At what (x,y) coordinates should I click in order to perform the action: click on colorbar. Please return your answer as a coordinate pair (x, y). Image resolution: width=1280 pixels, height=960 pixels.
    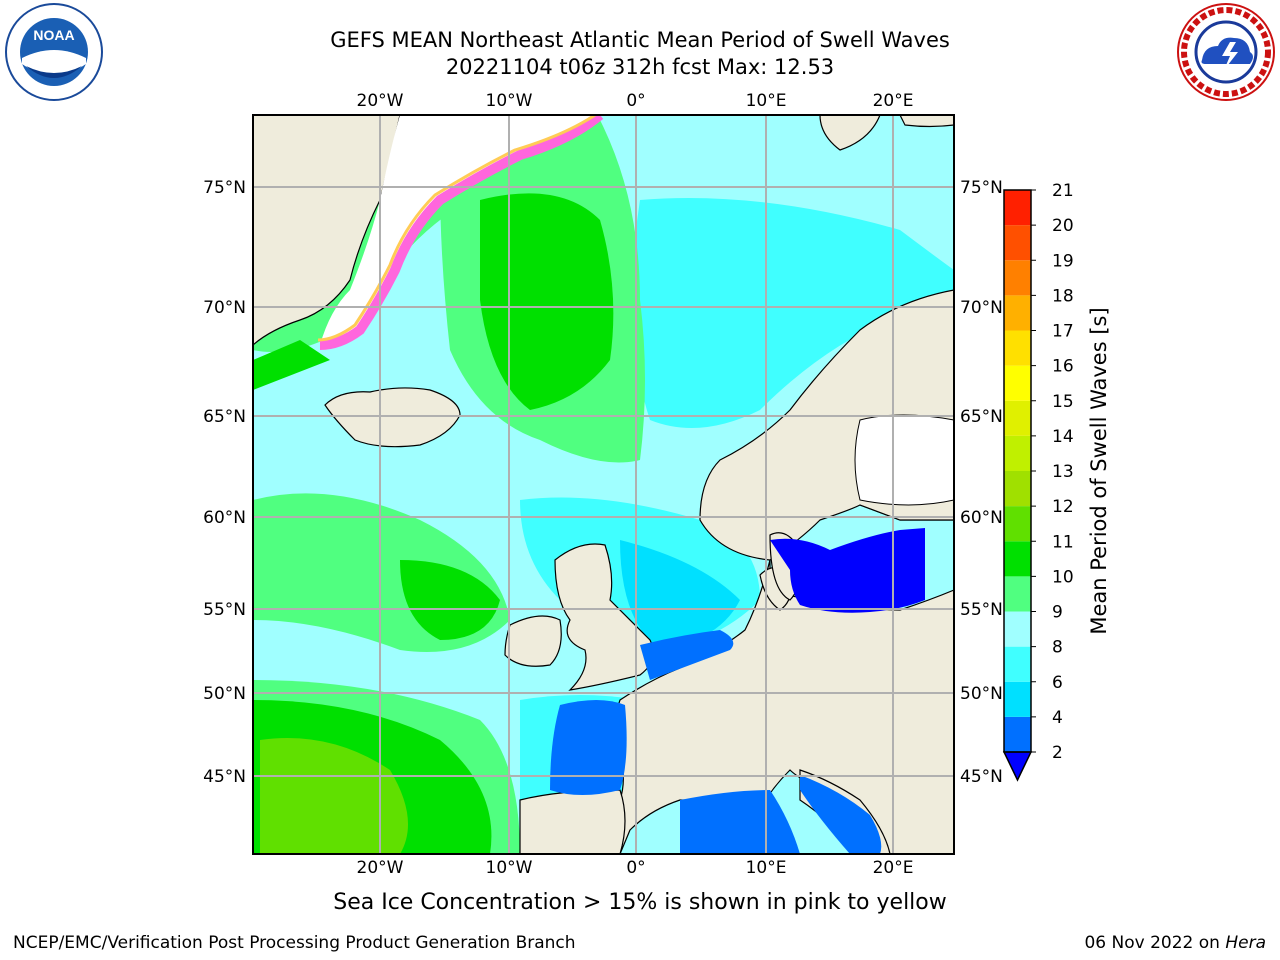
    Looking at the image, I should click on (1019, 485).